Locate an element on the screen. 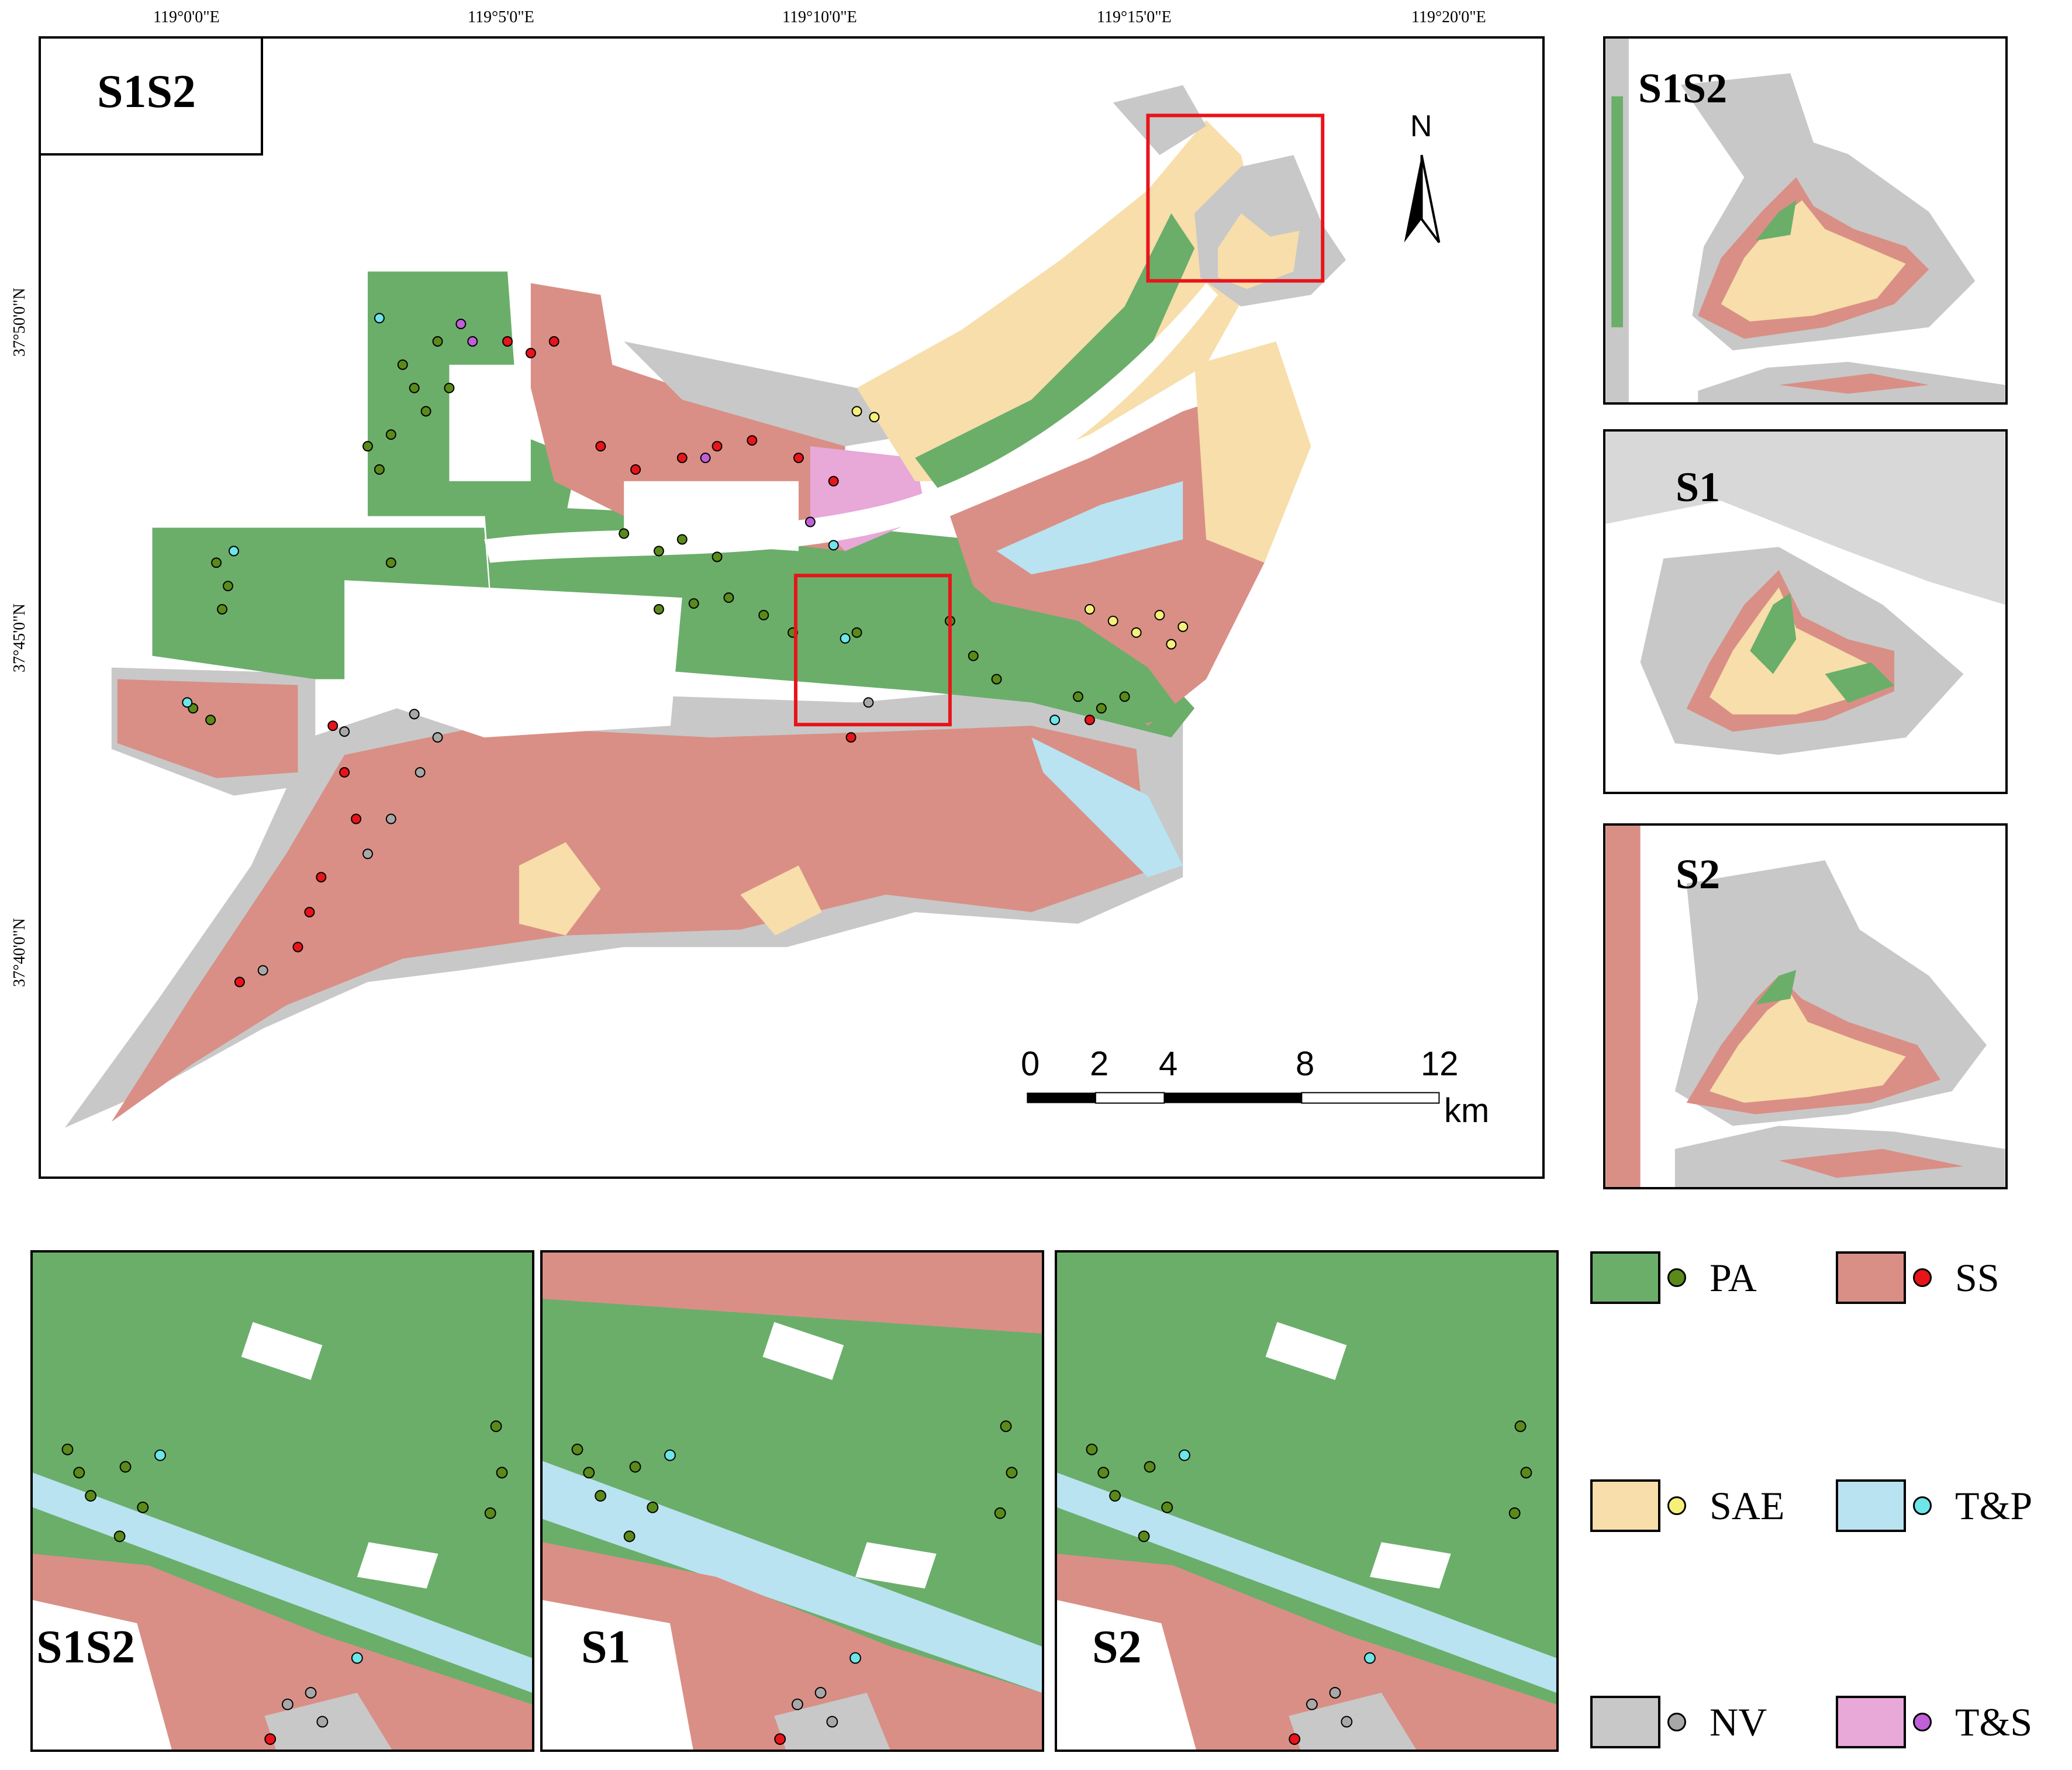 The image size is (2072, 1770). legend-item-pa: PA is located at coordinates (1673, 1277).